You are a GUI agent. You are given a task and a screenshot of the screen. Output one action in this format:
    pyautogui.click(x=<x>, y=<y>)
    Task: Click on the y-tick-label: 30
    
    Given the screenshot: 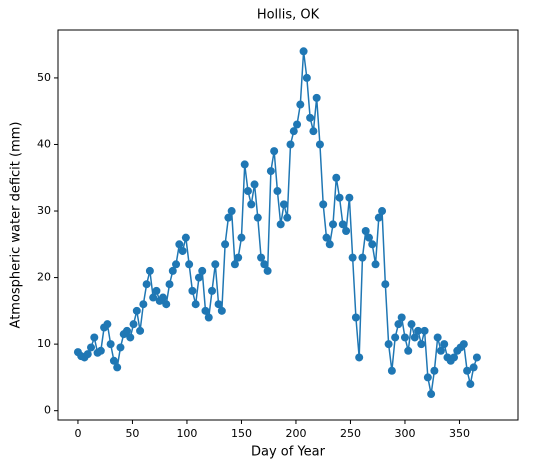 What is the action you would take?
    pyautogui.click(x=44, y=210)
    